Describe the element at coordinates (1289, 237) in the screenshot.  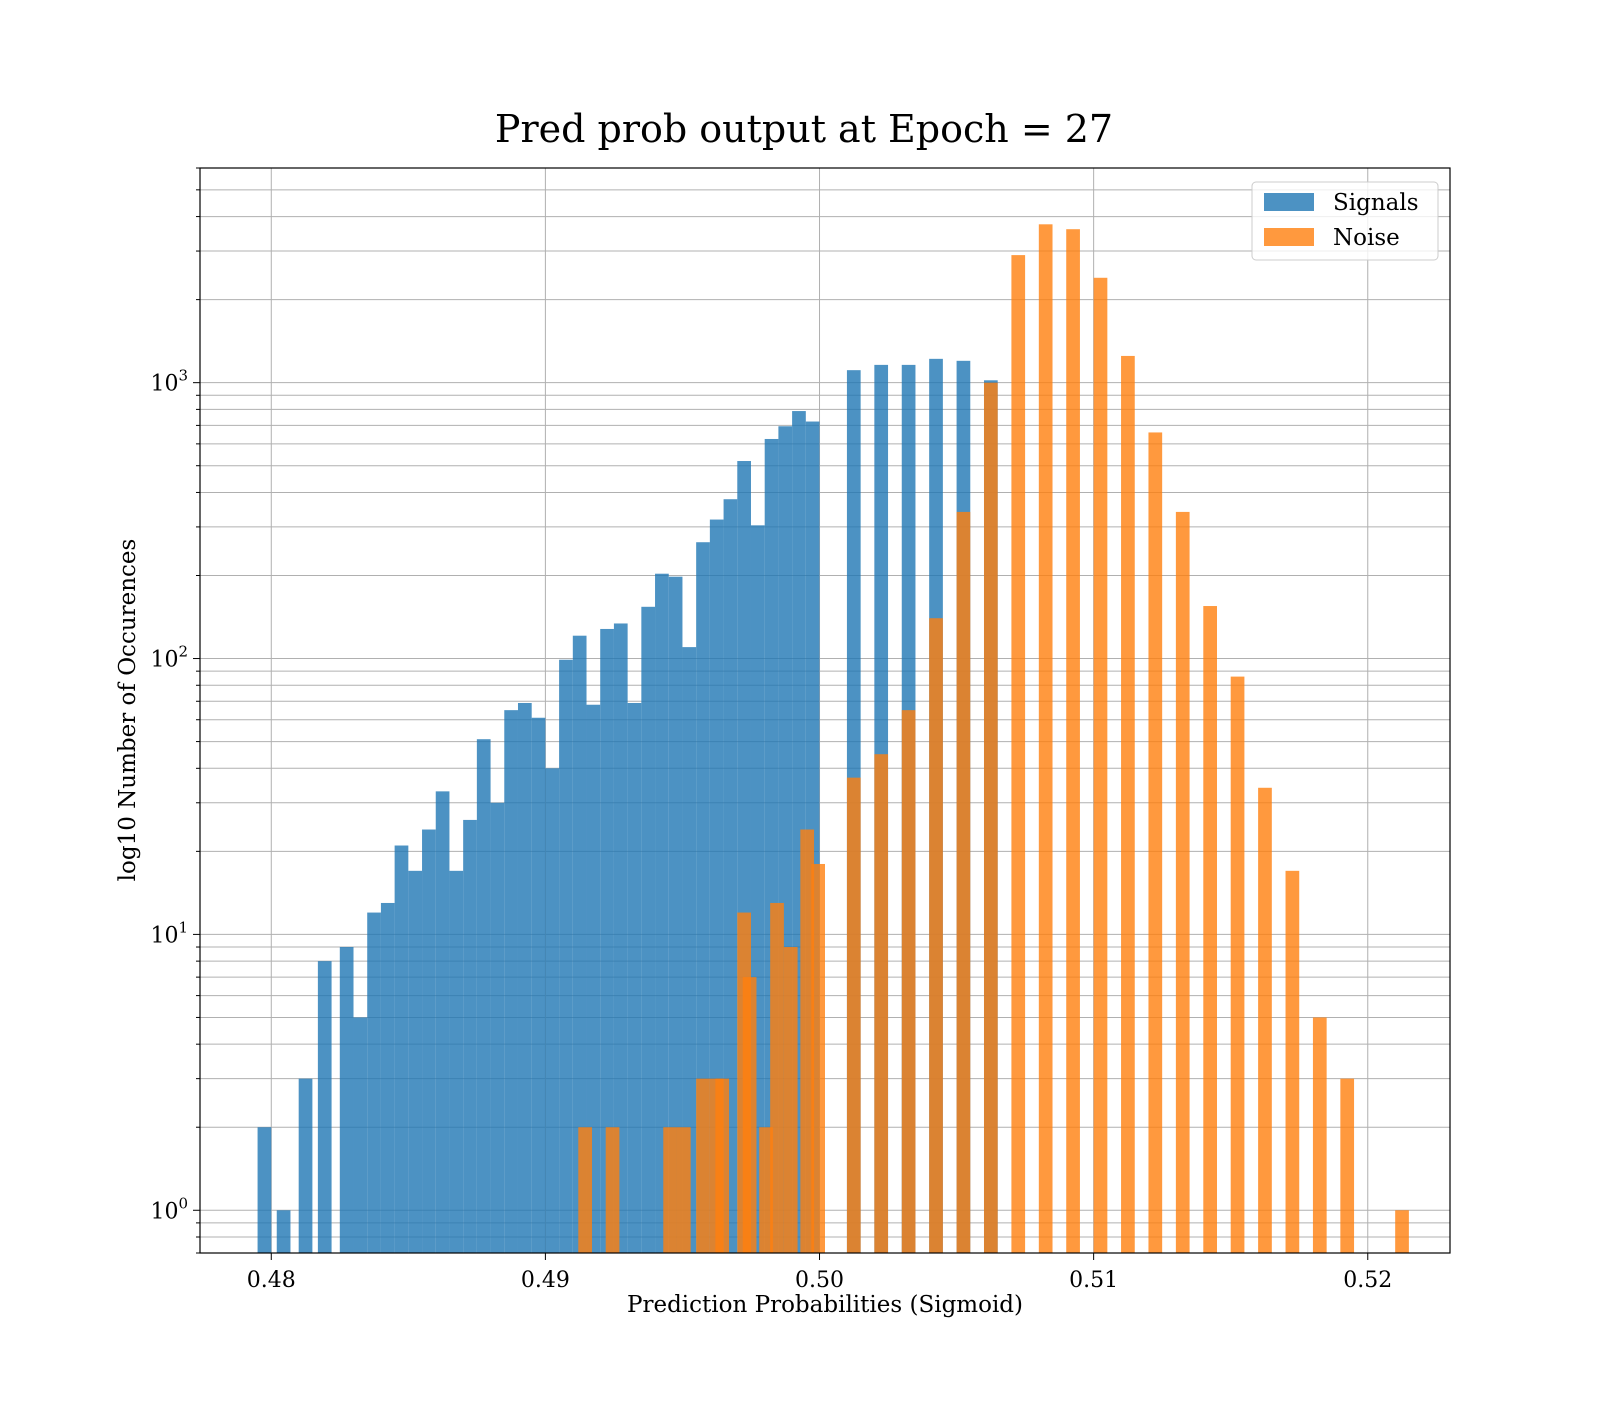
I see `legend-swatch-noise` at that location.